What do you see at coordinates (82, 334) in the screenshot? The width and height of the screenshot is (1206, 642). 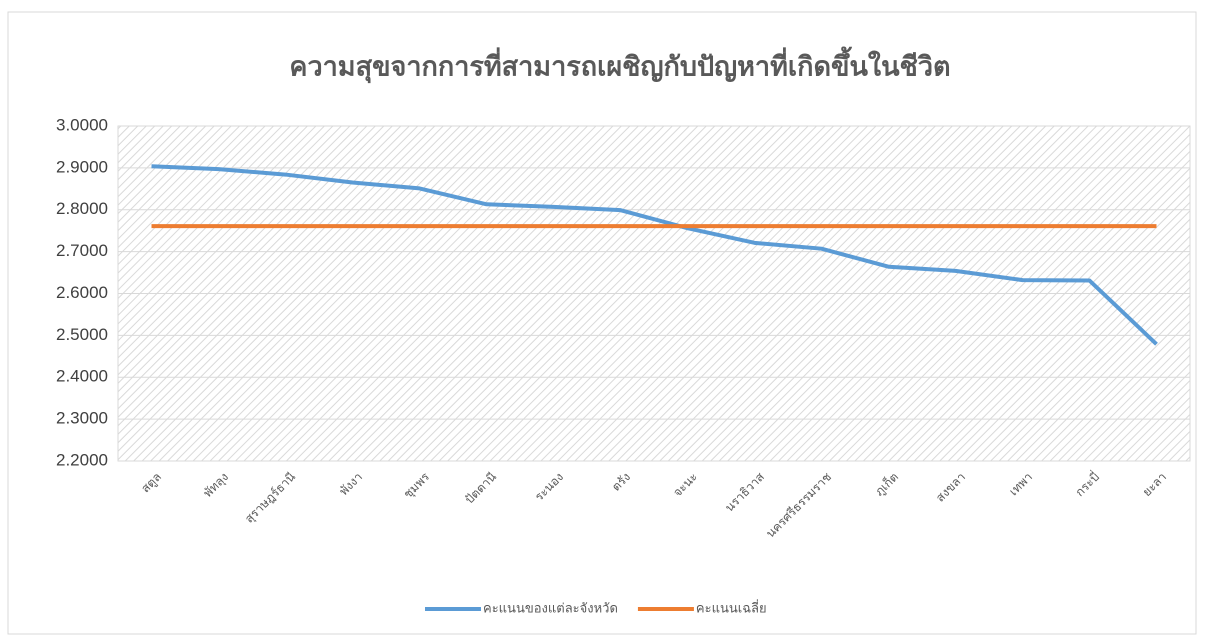 I see `y-tick-label: 2.5000` at bounding box center [82, 334].